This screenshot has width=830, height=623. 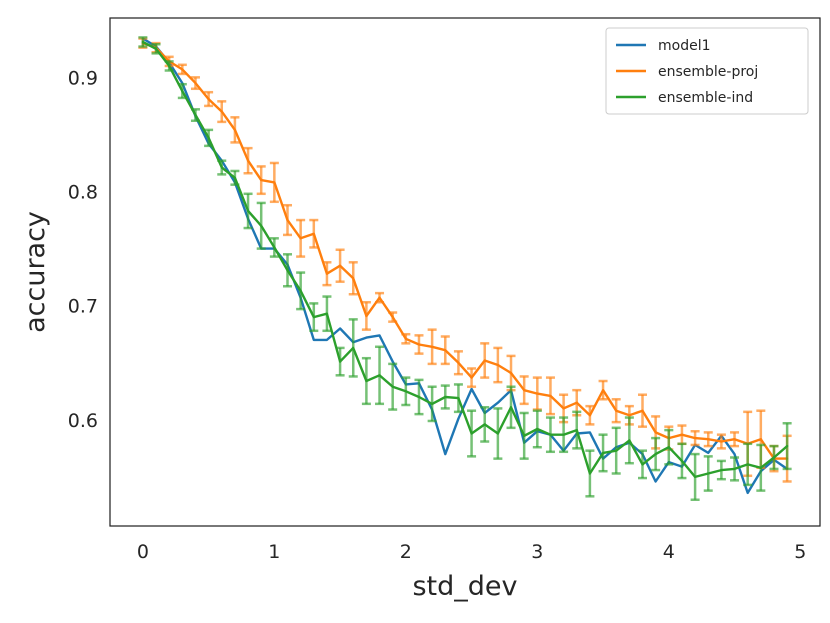 I want to click on y-tick-label: 0.8, so click(x=83, y=193).